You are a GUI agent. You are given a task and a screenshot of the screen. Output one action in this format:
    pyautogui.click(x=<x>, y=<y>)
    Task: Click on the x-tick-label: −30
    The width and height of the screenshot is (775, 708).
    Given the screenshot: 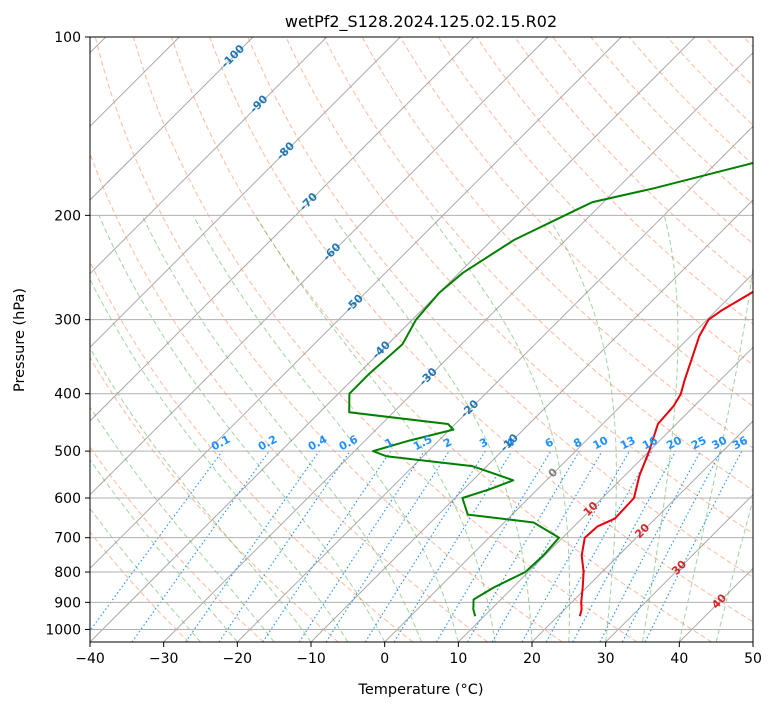 What is the action you would take?
    pyautogui.click(x=164, y=659)
    